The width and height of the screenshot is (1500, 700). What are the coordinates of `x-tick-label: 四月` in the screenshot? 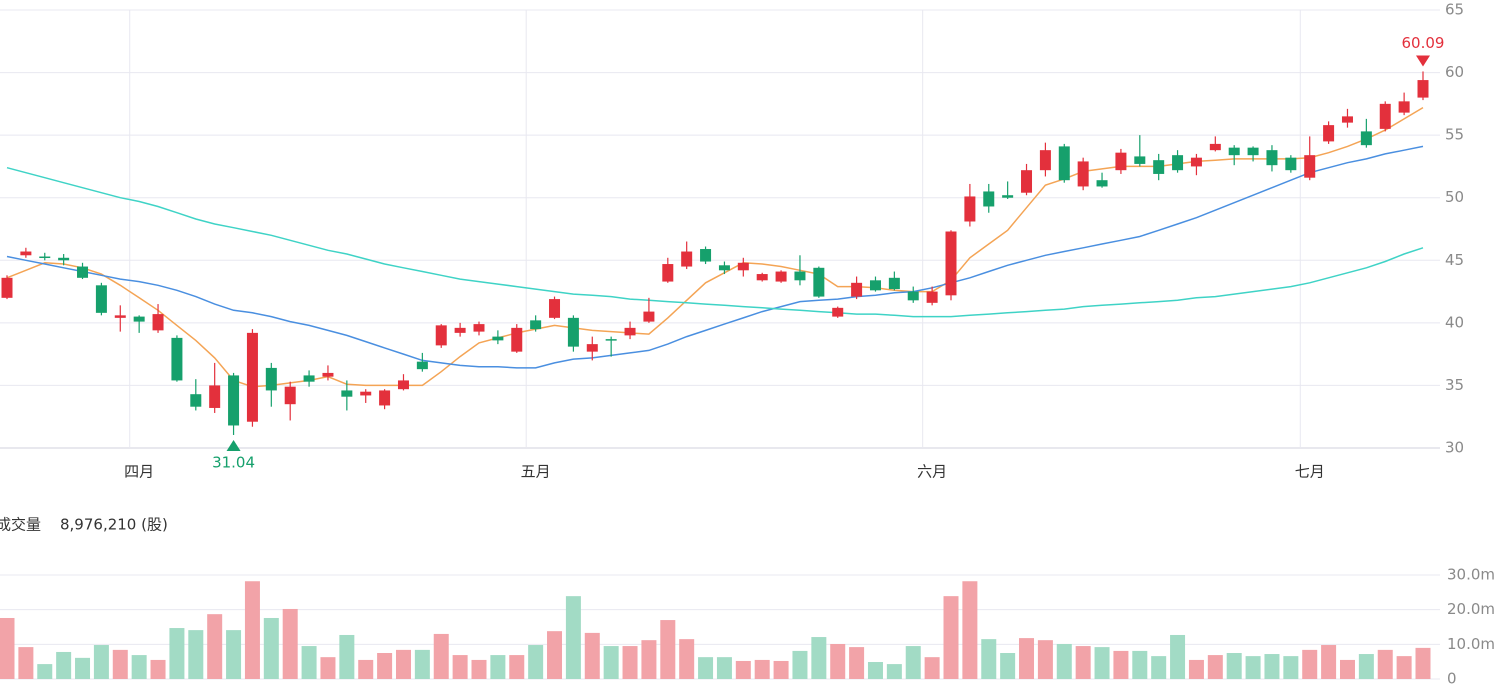 It's located at (139, 472).